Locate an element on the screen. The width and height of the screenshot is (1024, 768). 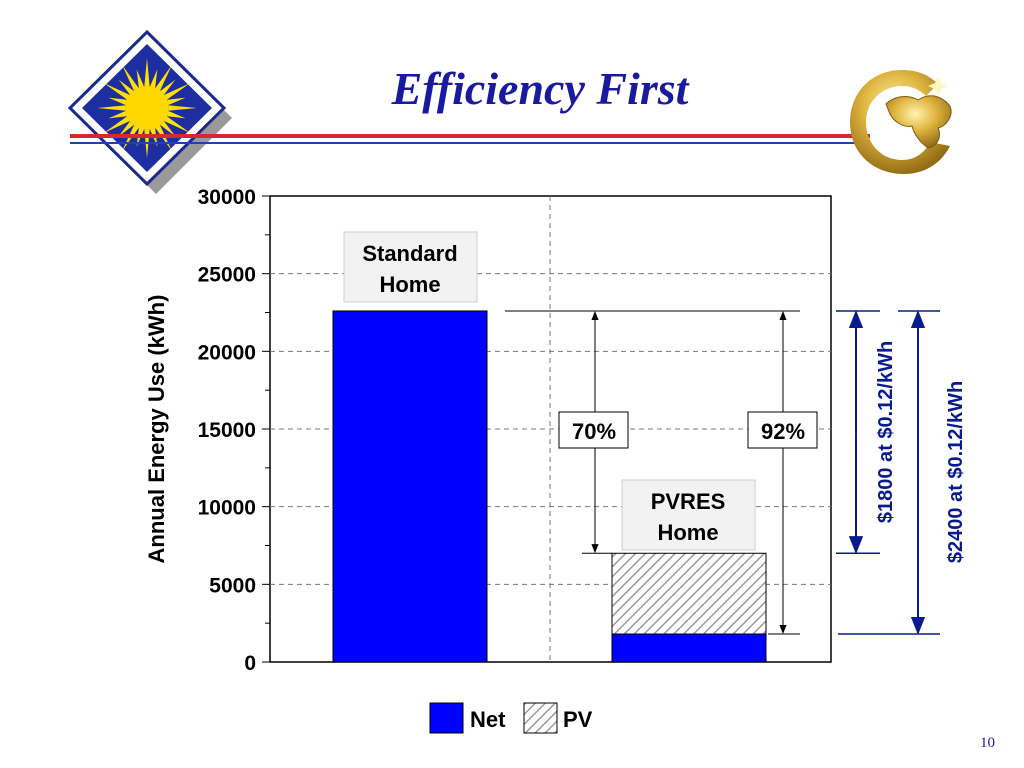
title-rule-blue is located at coordinates (470, 143).